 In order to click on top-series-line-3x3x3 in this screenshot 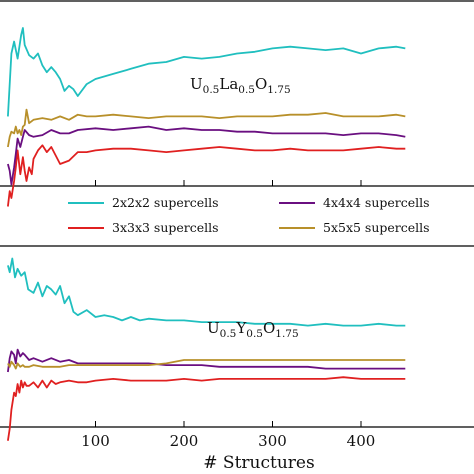, I will do `click(206, 175)`.